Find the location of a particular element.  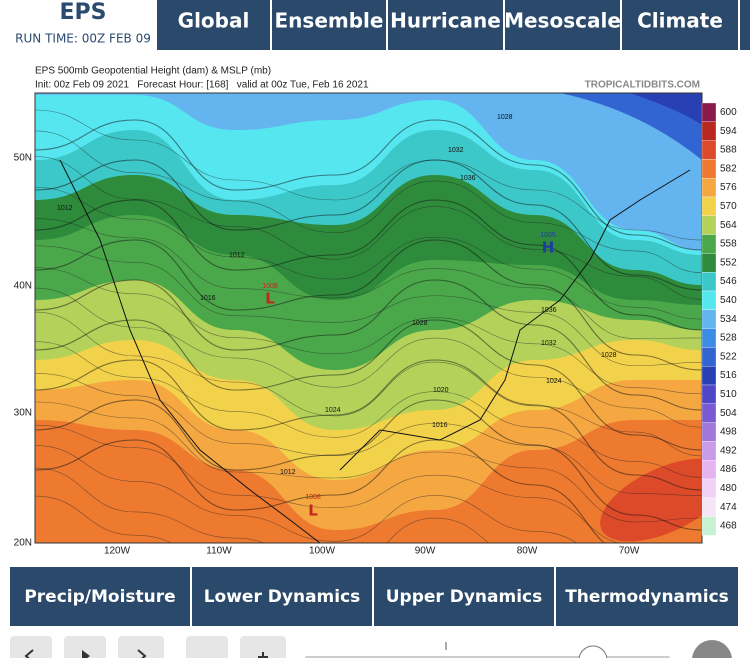

nav-label: Global is located at coordinates (214, 21).